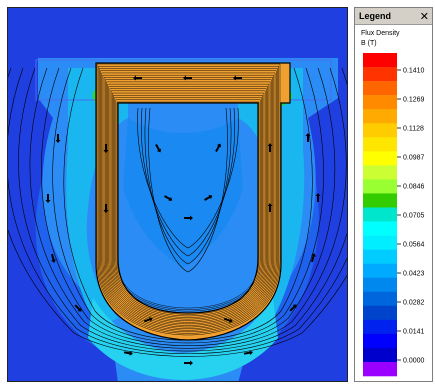  What do you see at coordinates (414, 100) in the screenshot?
I see `legend-tick-label: 0.1269` at bounding box center [414, 100].